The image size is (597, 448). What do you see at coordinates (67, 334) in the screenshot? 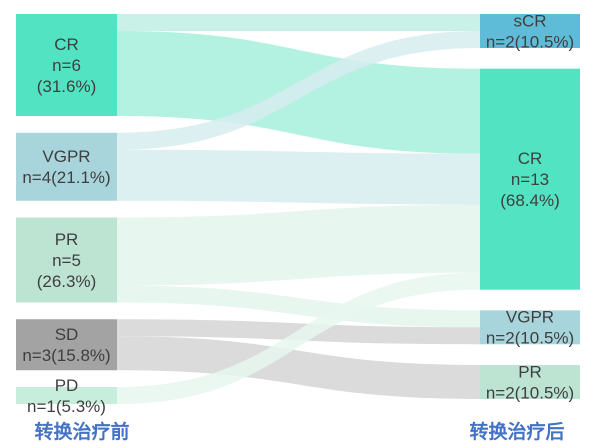
I see `left-node-sd-label-line: SD` at bounding box center [67, 334].